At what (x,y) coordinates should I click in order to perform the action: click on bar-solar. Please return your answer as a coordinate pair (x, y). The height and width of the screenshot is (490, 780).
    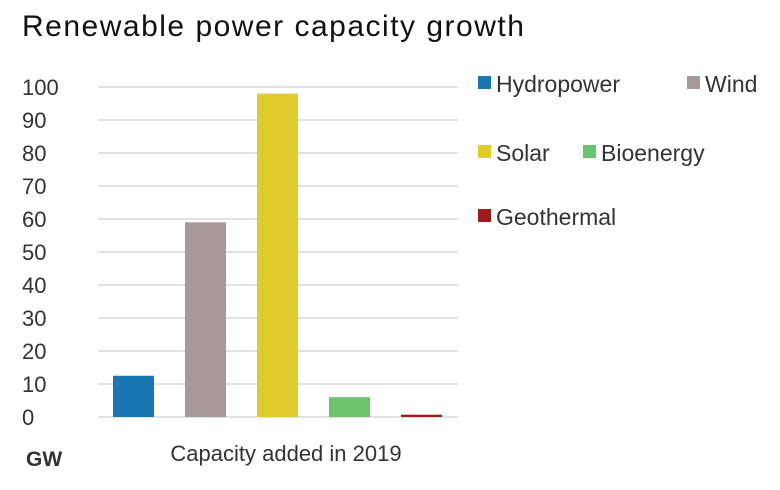
    Looking at the image, I should click on (277, 255).